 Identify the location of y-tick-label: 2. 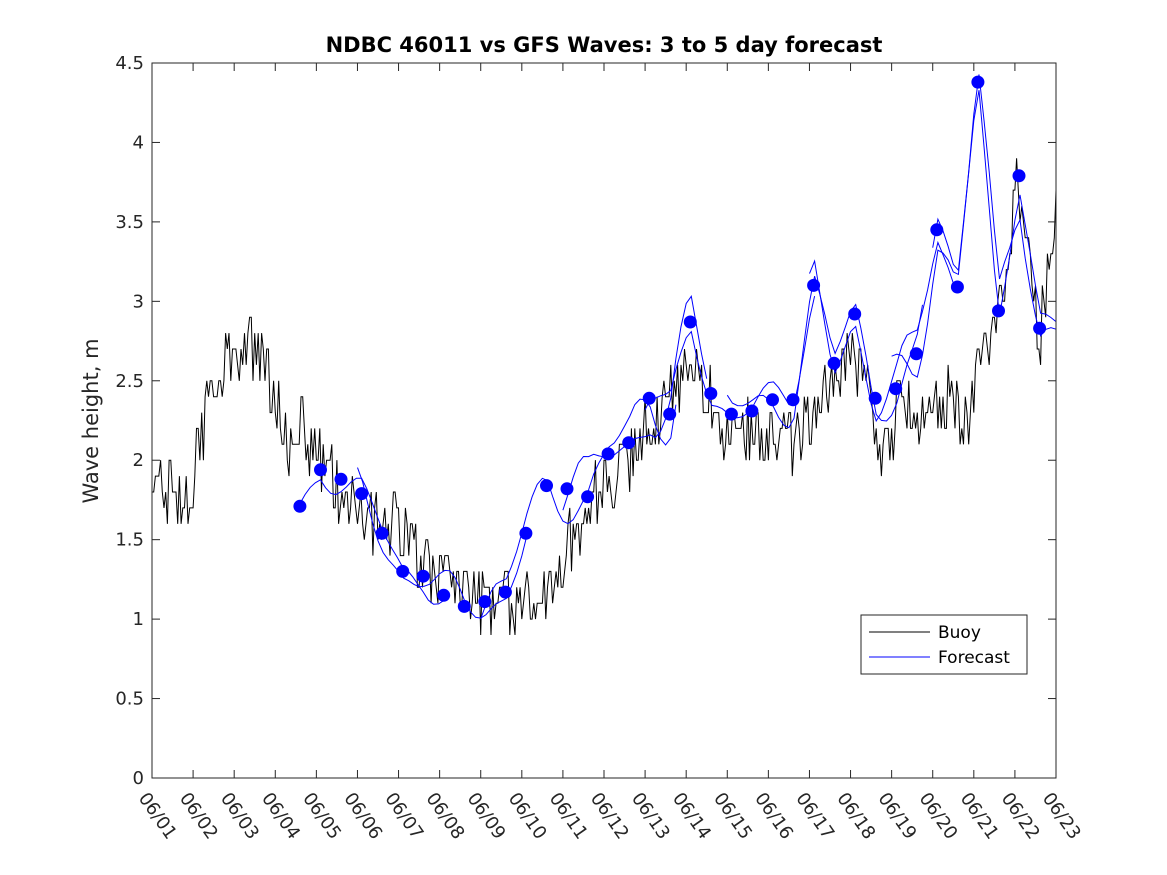
(138, 460).